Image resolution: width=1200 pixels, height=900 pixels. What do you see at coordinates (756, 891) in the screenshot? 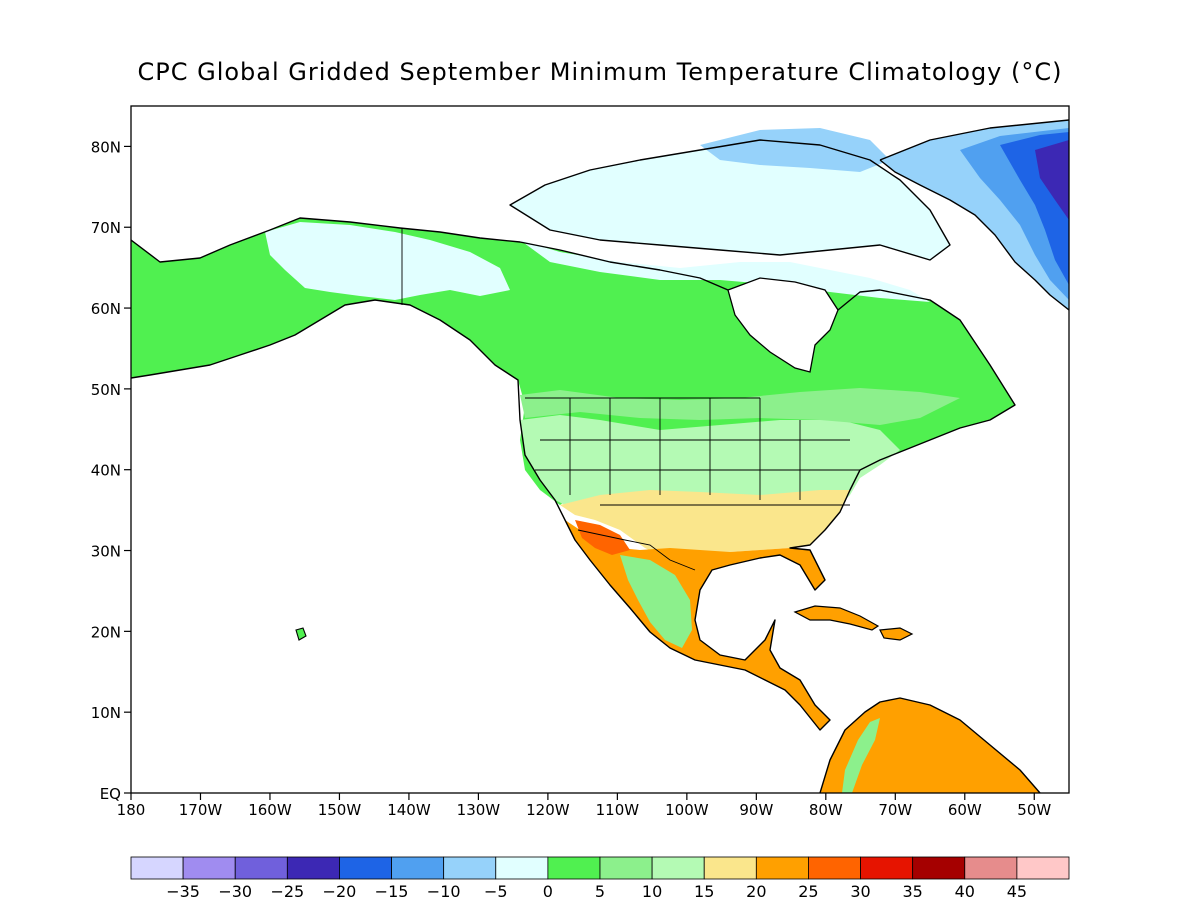
I see `colorbar-label: 20` at bounding box center [756, 891].